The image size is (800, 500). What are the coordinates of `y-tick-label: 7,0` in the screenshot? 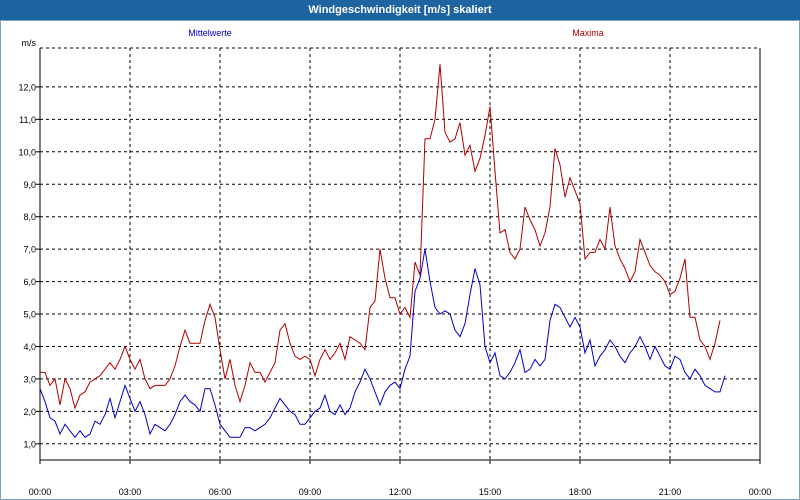 It's located at (29, 250).